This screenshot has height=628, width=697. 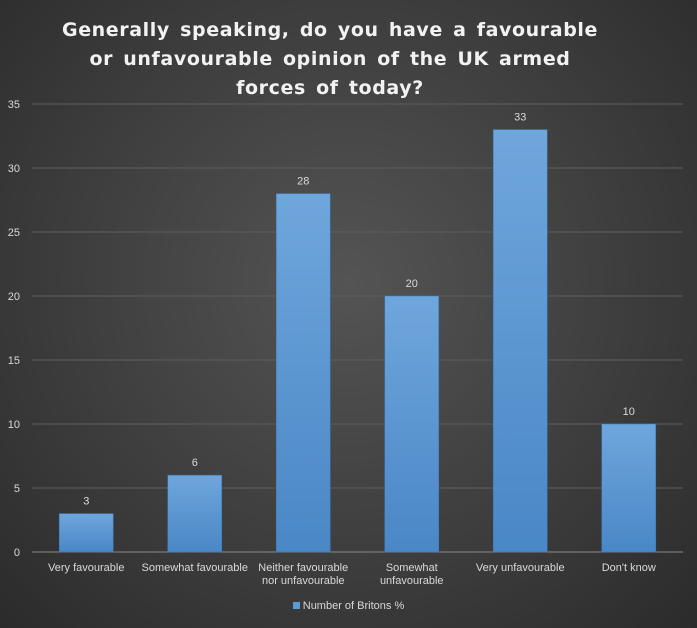 What do you see at coordinates (14, 105) in the screenshot?
I see `y-tick-label: 35` at bounding box center [14, 105].